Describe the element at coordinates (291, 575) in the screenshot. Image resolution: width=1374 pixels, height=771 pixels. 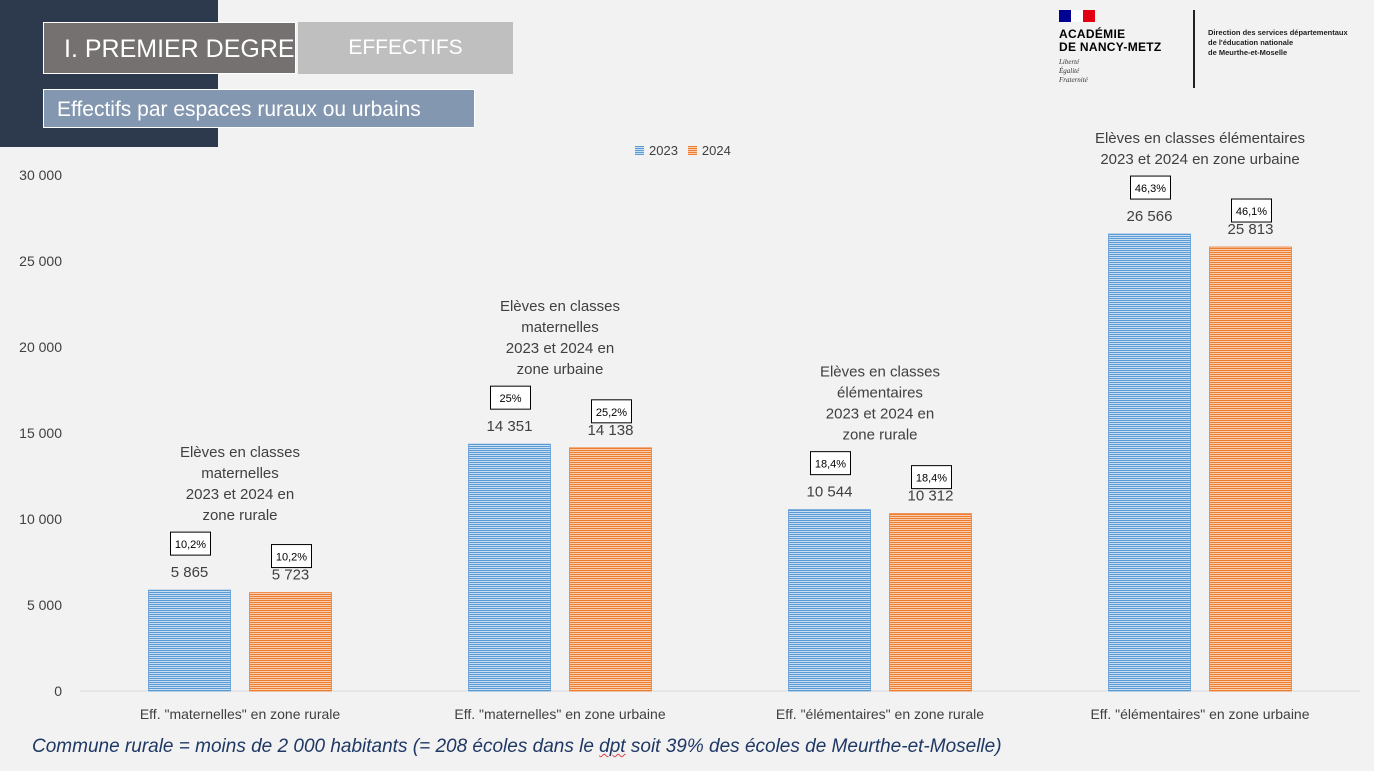
I see `value-label: 5 723` at that location.